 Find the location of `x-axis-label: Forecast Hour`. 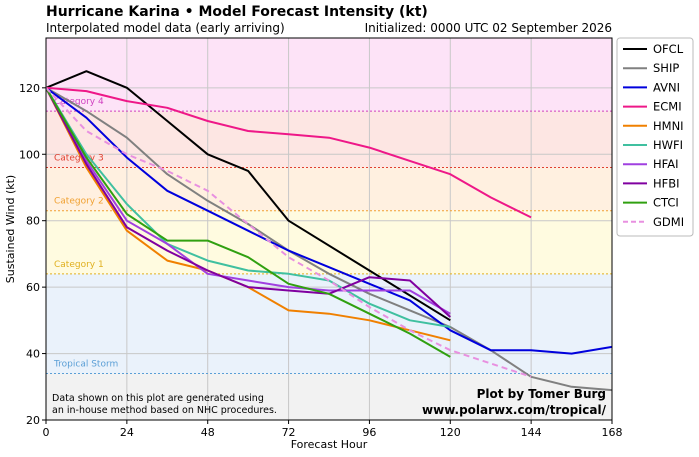

x-axis-label: Forecast Hour is located at coordinates (329, 444).